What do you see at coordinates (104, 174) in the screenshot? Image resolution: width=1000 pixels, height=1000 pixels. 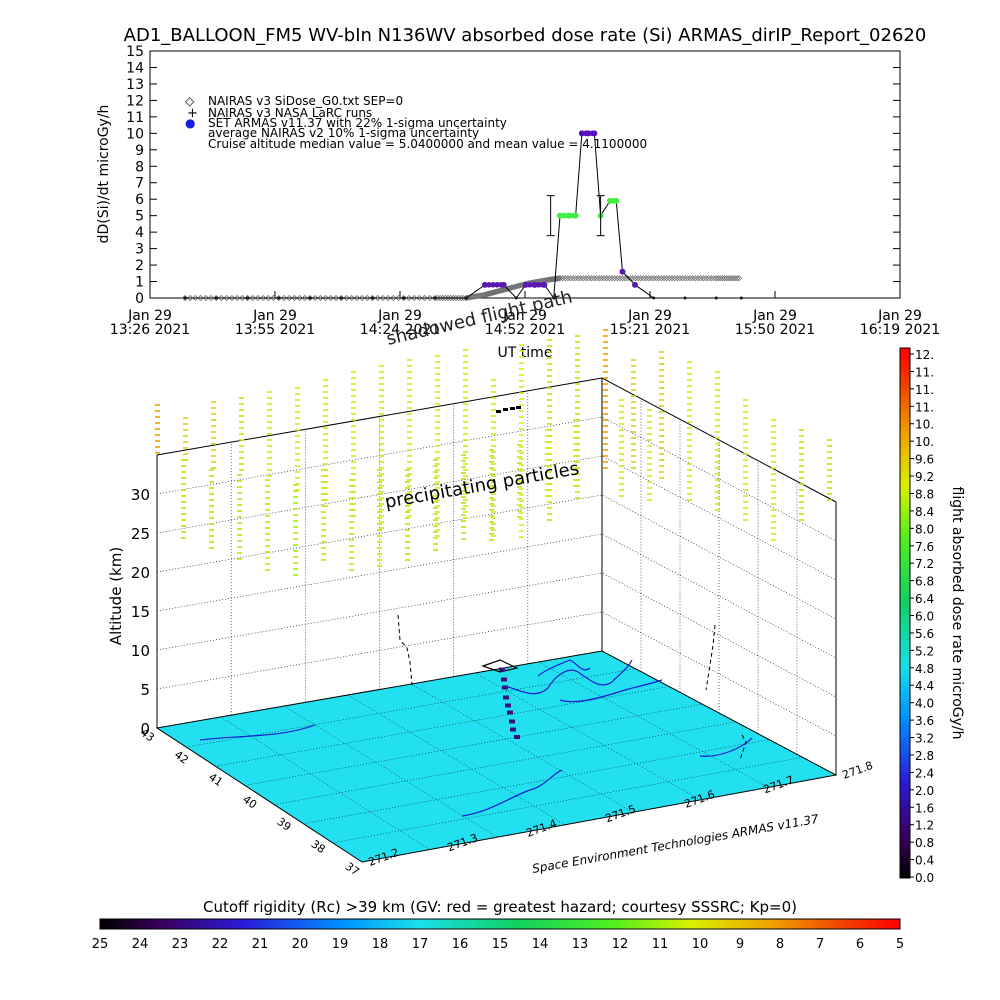 I see `time-series-y-label: dD(Si)/dt microGy/h` at bounding box center [104, 174].